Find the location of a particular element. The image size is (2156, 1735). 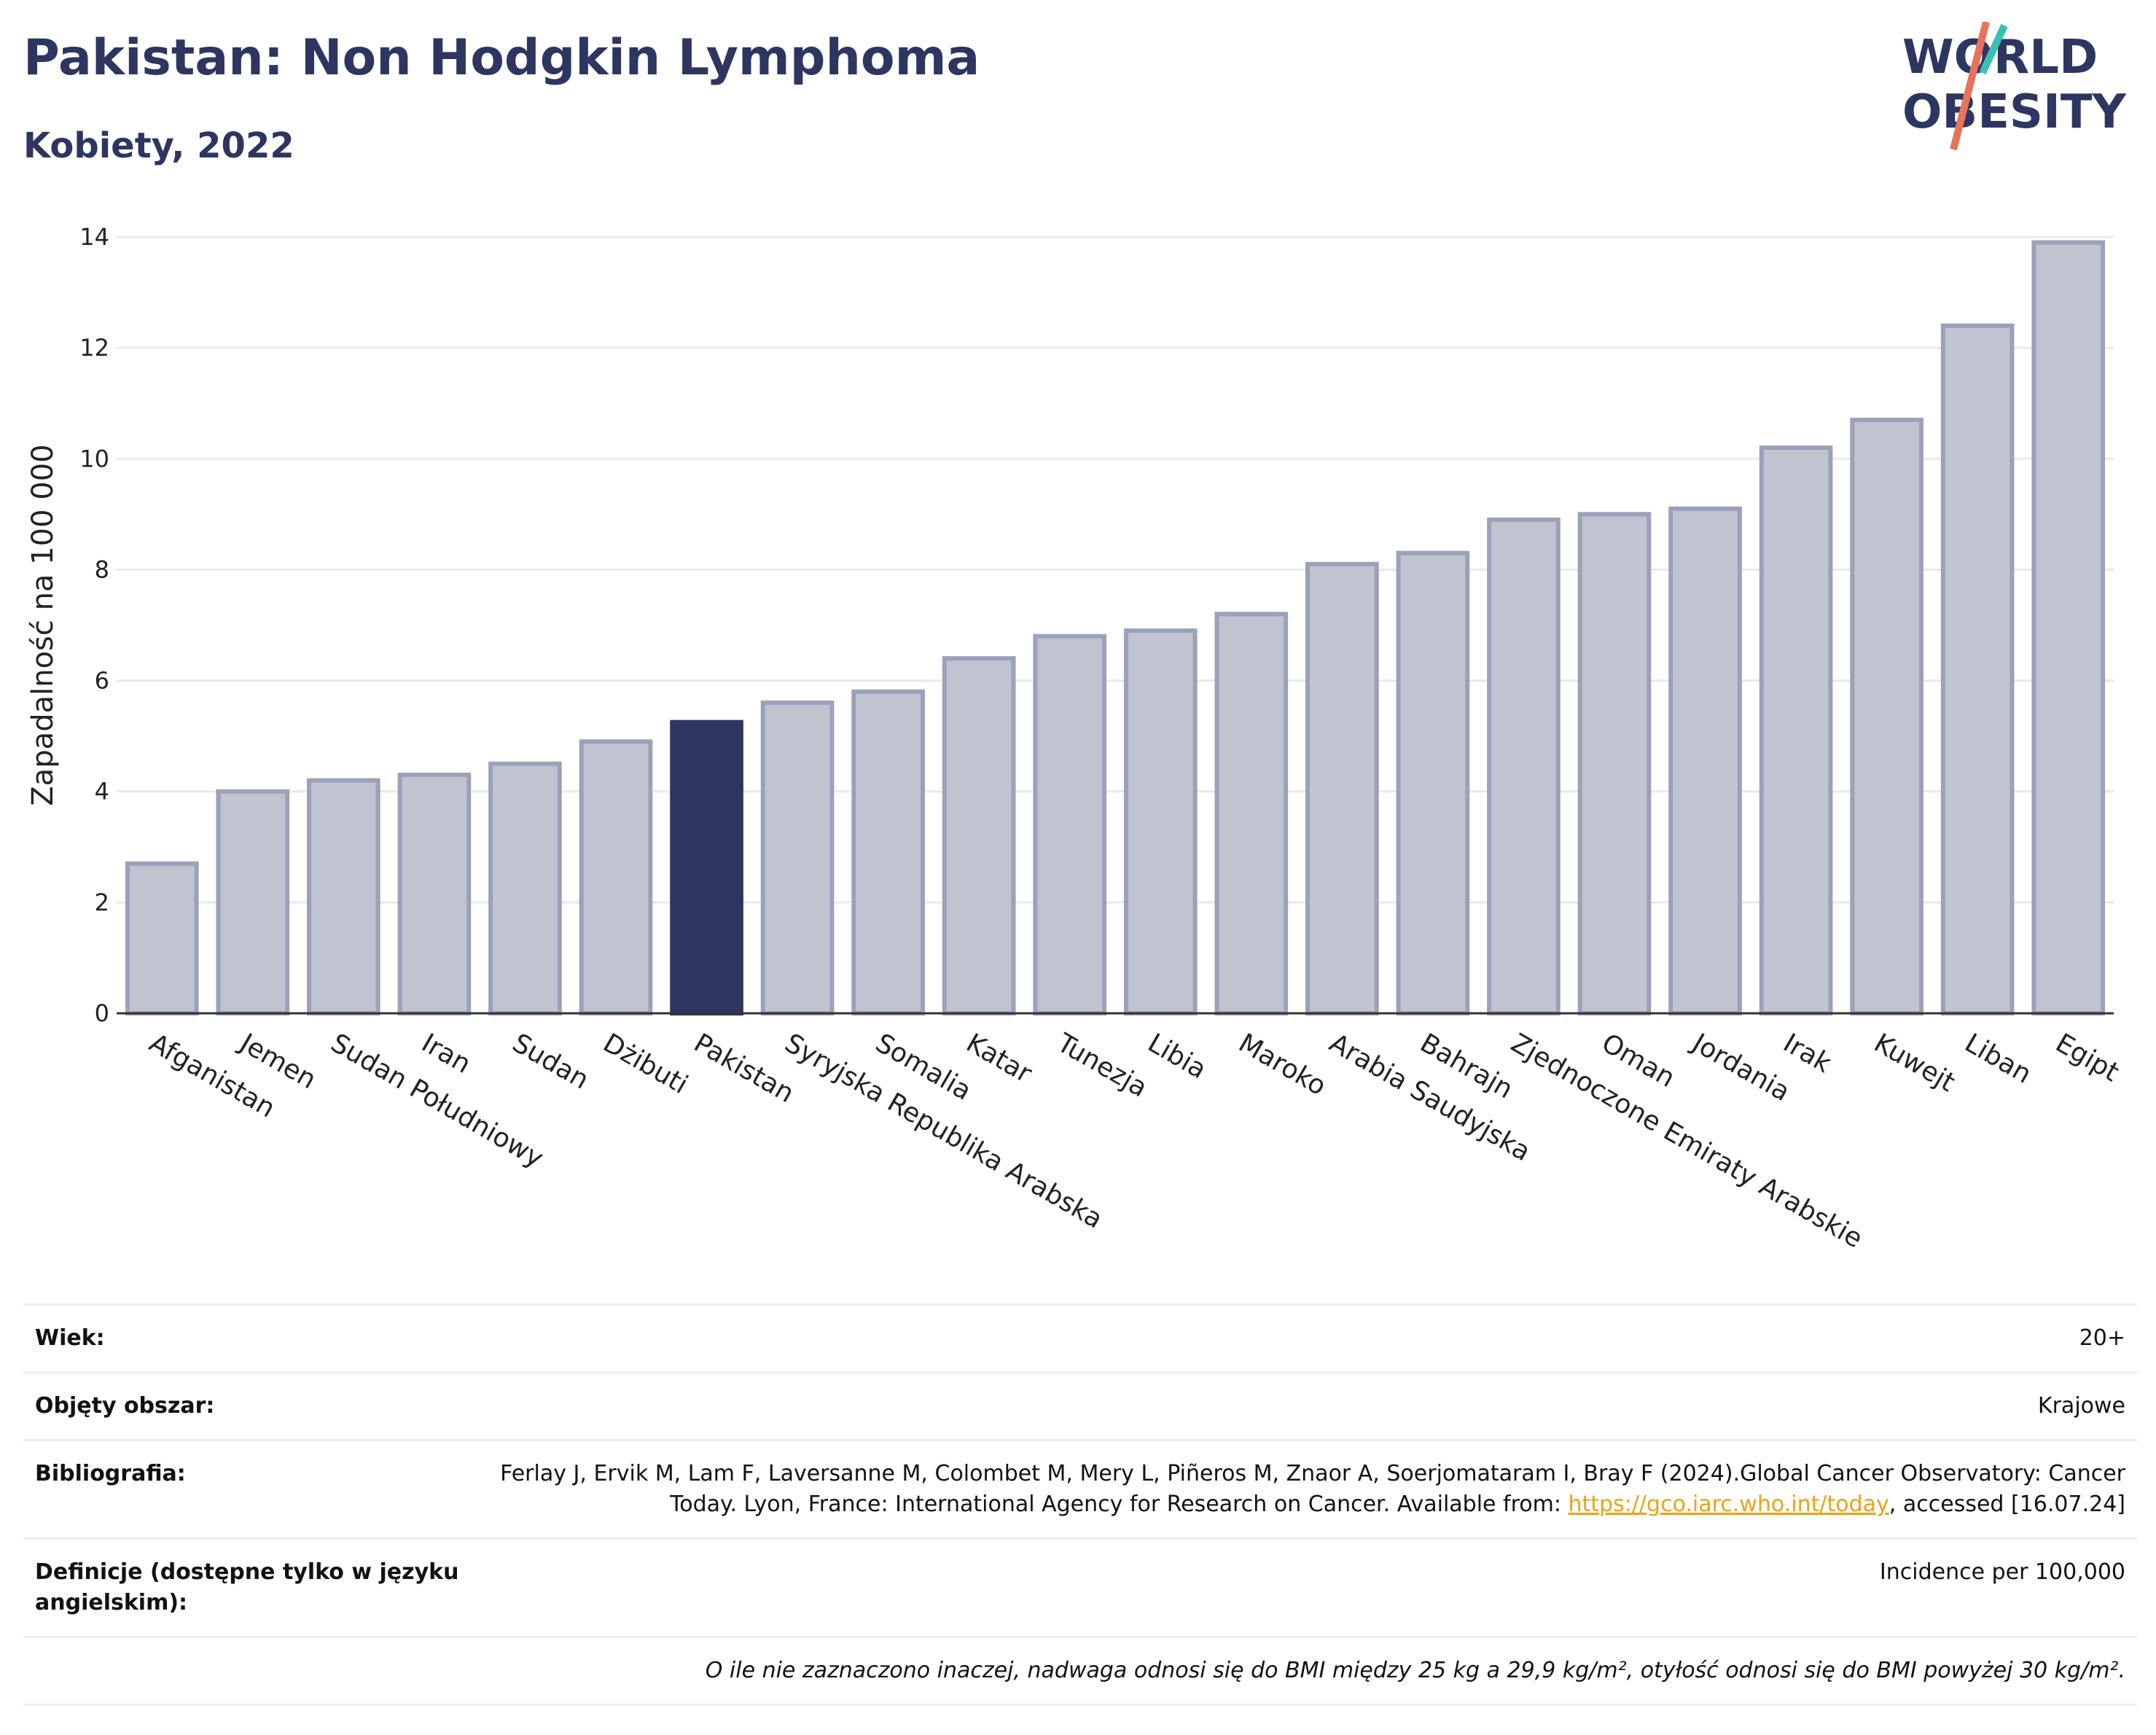

age-value: 20+ is located at coordinates (1311, 1338).